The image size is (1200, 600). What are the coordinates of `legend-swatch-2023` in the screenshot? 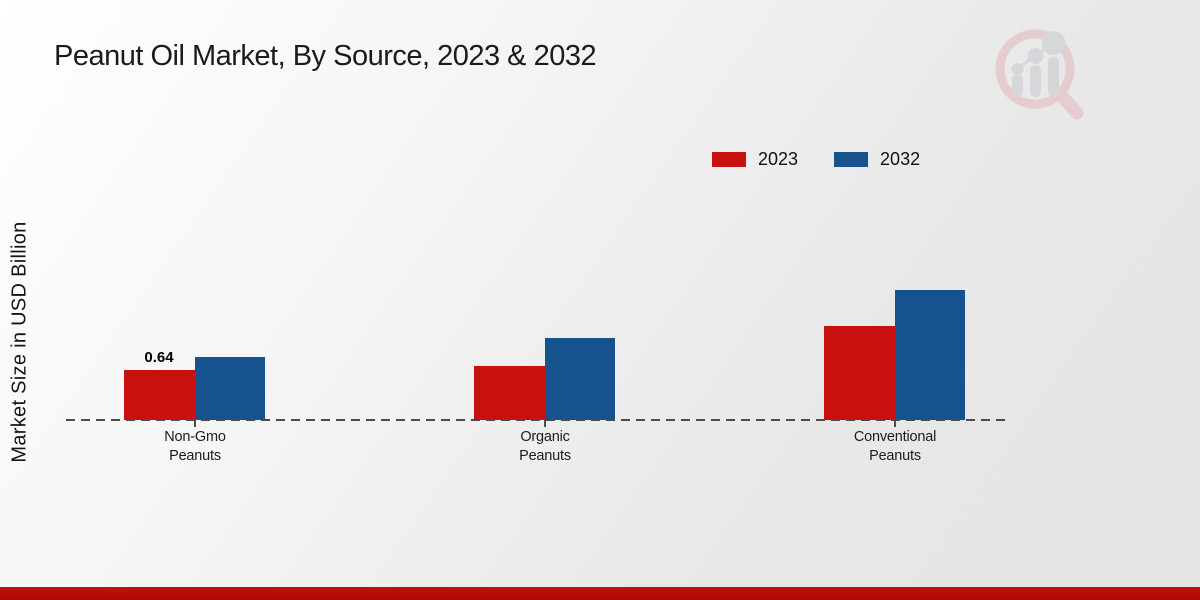 It's located at (729, 159).